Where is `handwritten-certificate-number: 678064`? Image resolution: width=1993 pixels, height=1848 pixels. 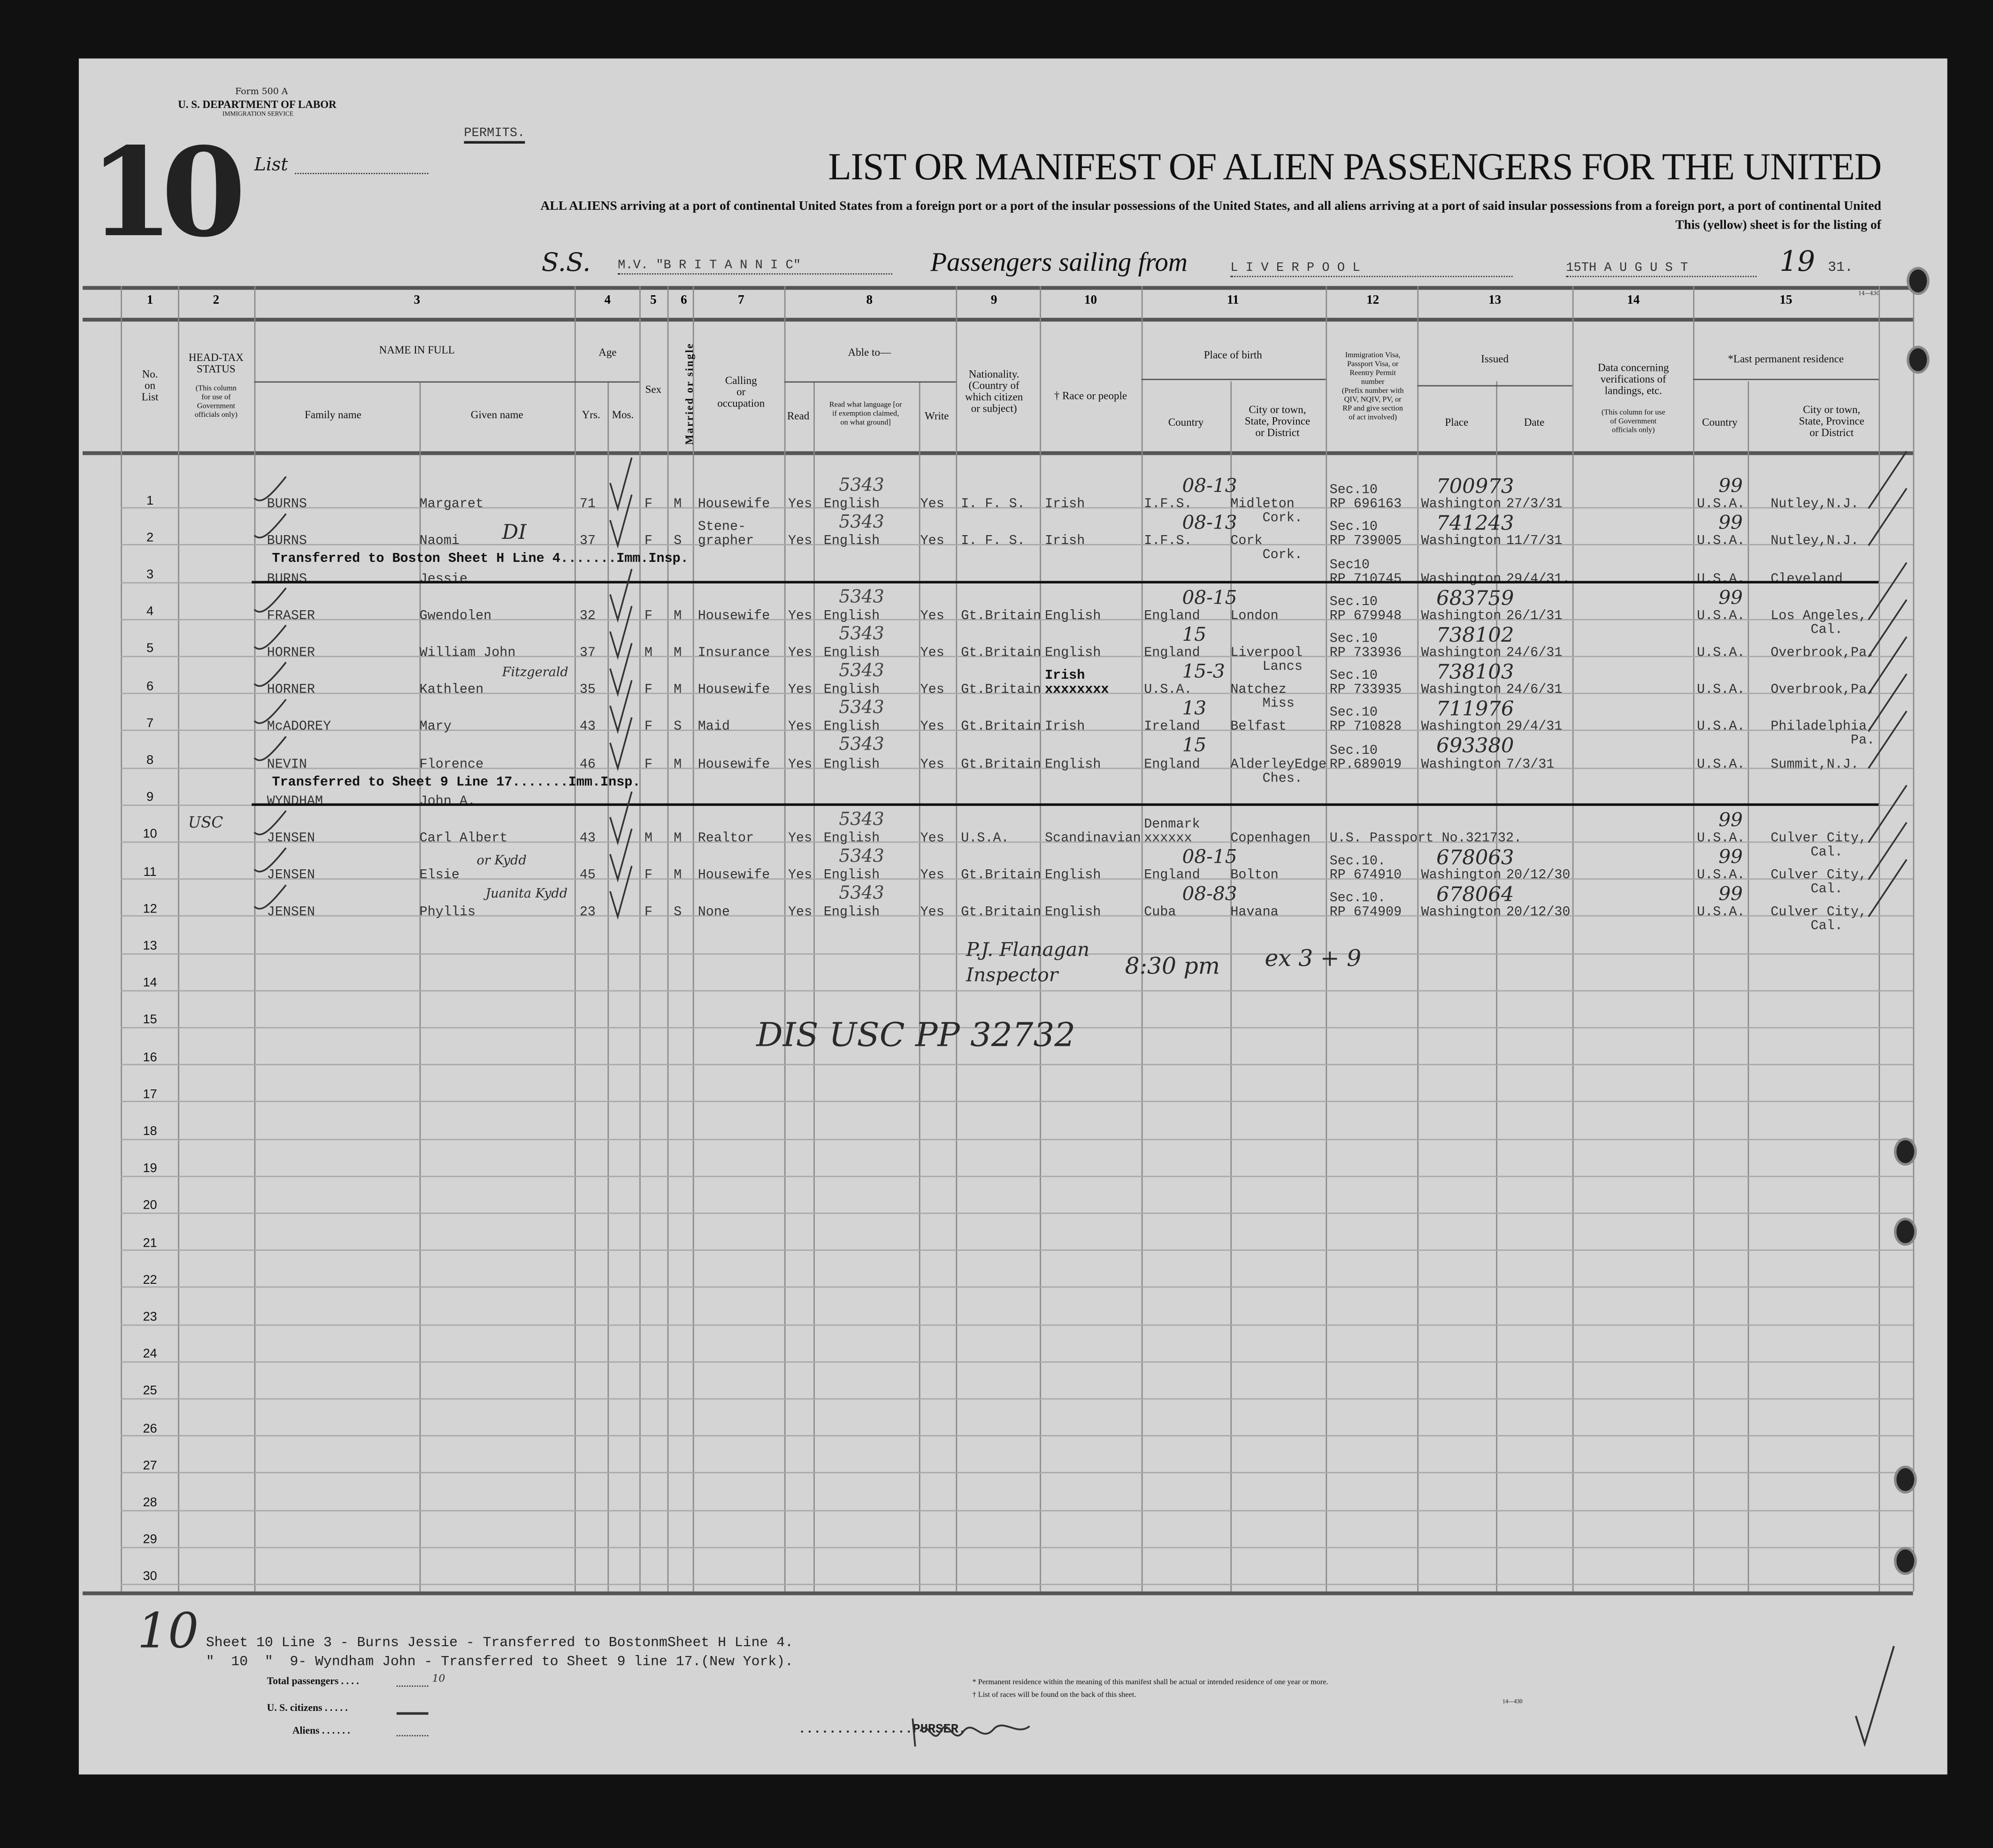
handwritten-certificate-number: 678064 is located at coordinates (1475, 894).